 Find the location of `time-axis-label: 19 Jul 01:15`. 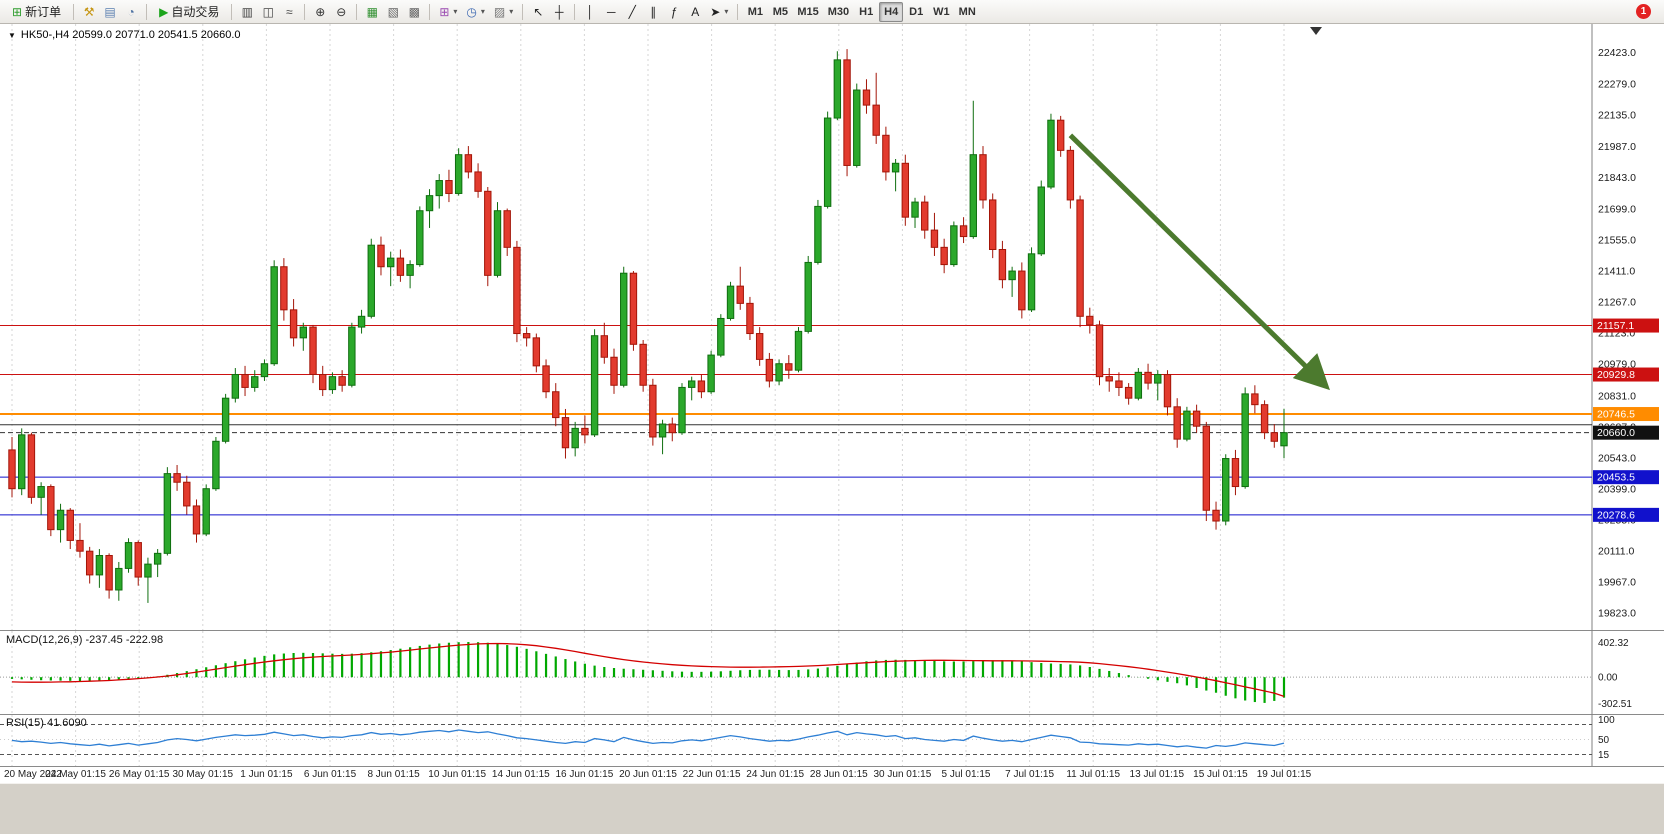

time-axis-label: 19 Jul 01:15 is located at coordinates (1284, 774).